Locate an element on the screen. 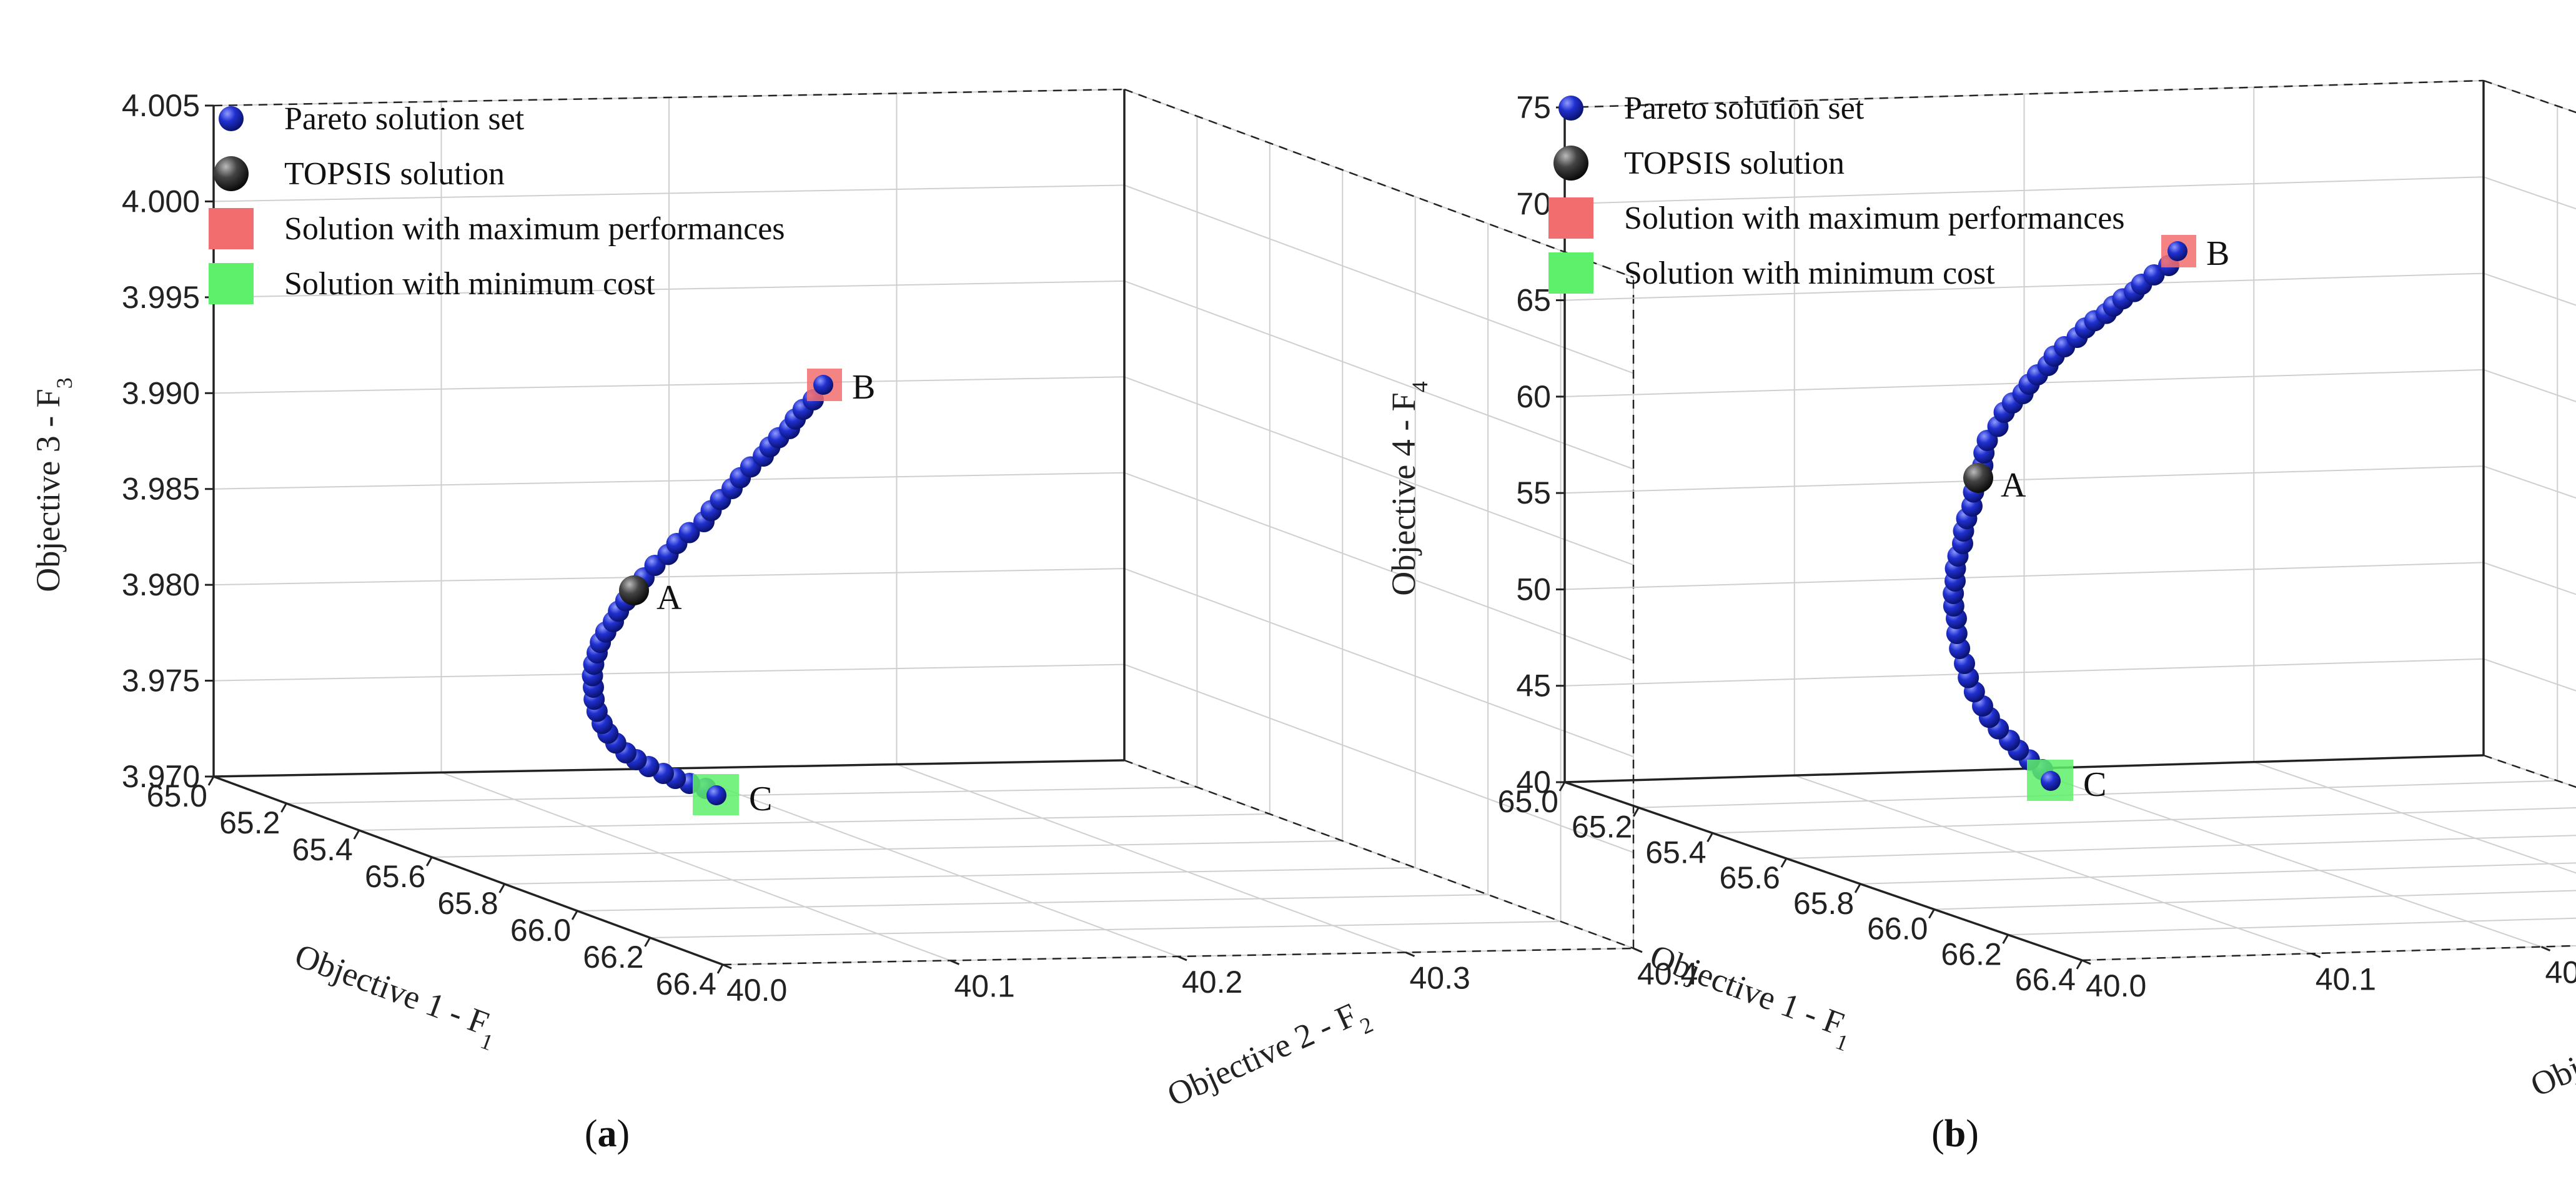 This screenshot has height=1177, width=2576. axis-line is located at coordinates (468, 870).